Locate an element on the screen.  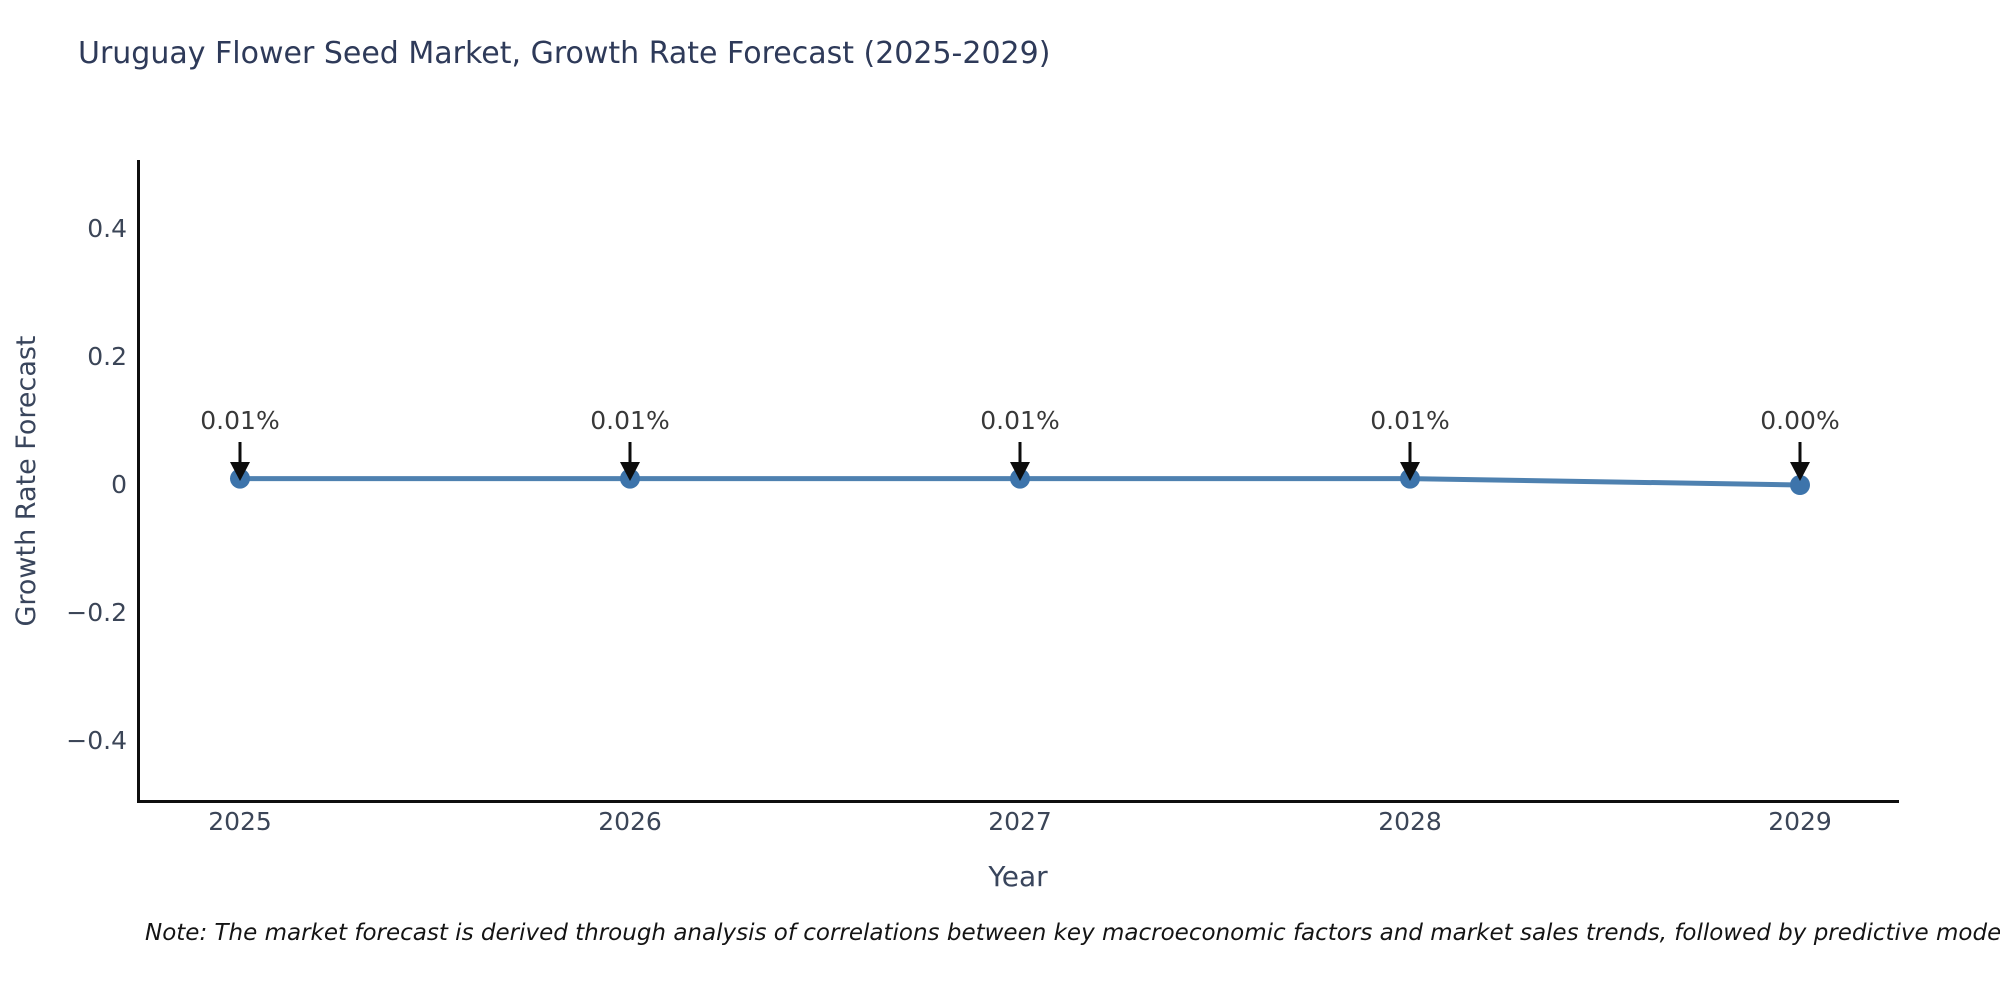
point-annotation: 0.00% is located at coordinates (1800, 444).